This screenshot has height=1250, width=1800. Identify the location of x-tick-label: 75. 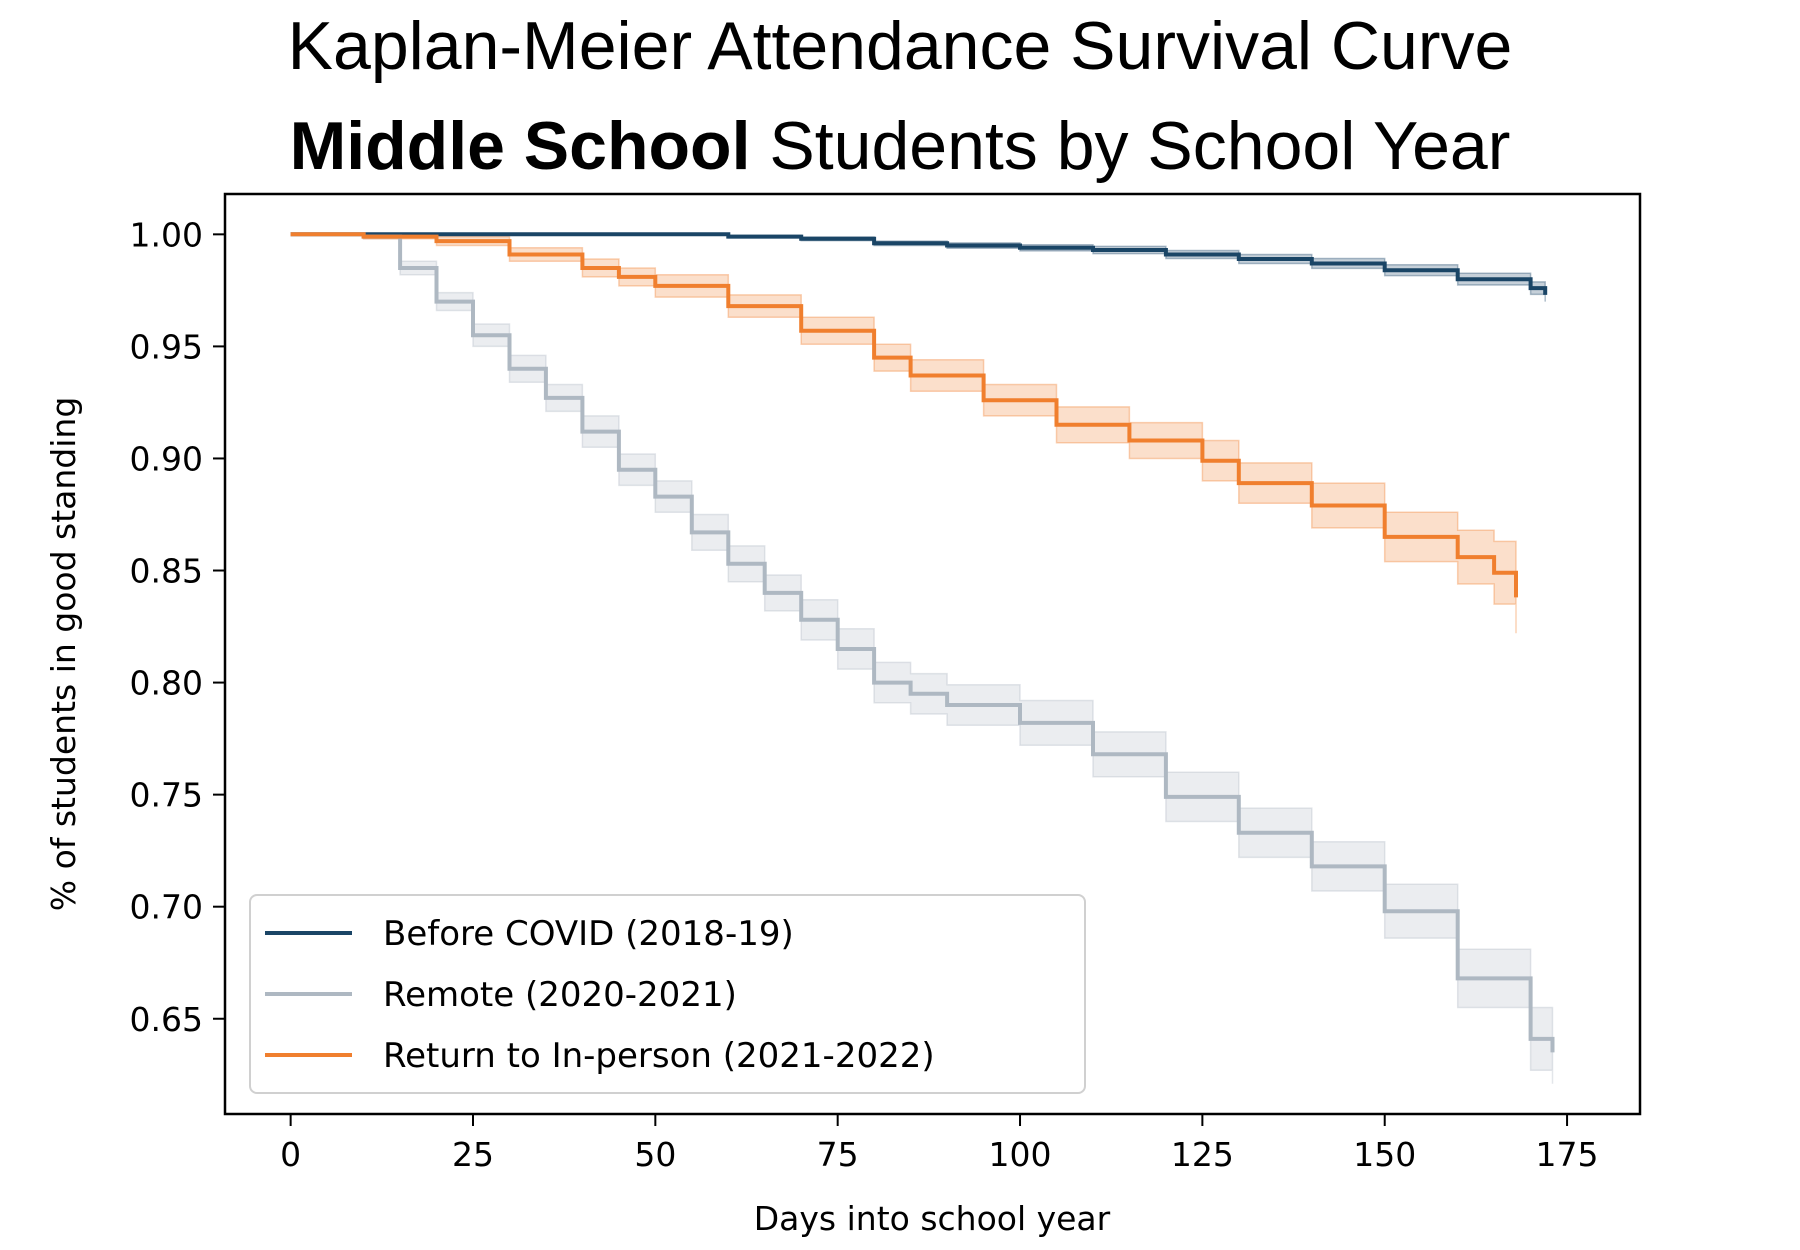
(838, 1154).